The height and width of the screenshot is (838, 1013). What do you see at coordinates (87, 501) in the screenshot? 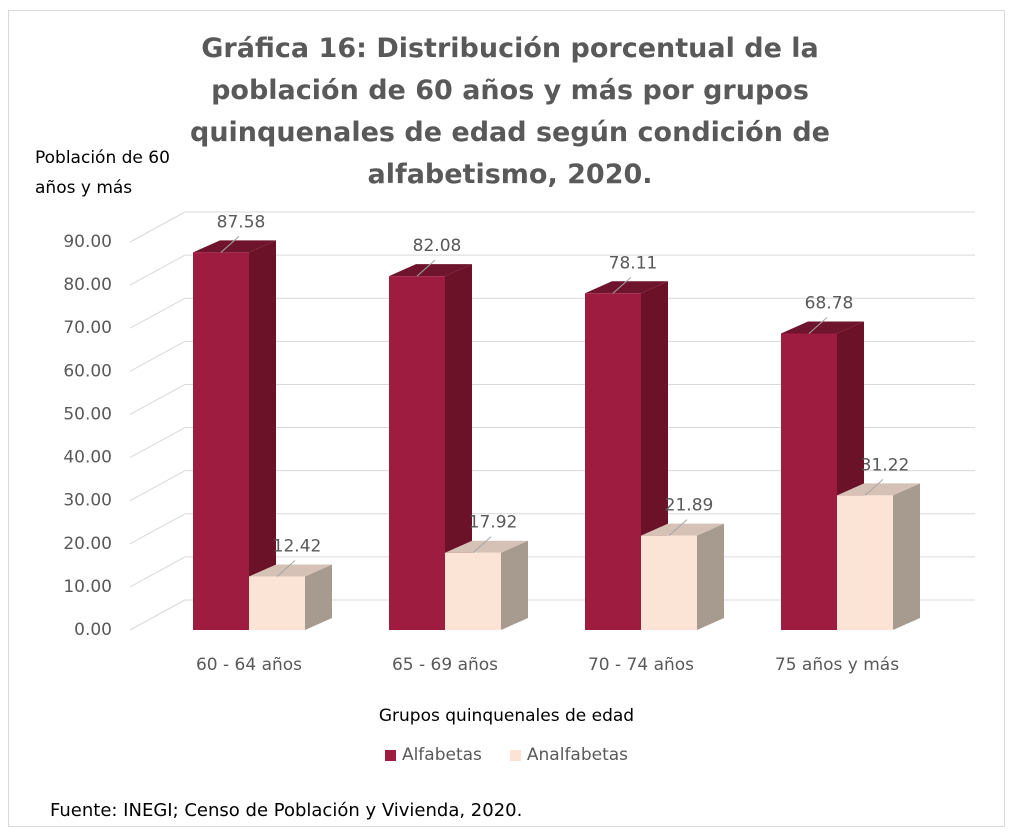
I see `y-tick-label: 30.00` at bounding box center [87, 501].